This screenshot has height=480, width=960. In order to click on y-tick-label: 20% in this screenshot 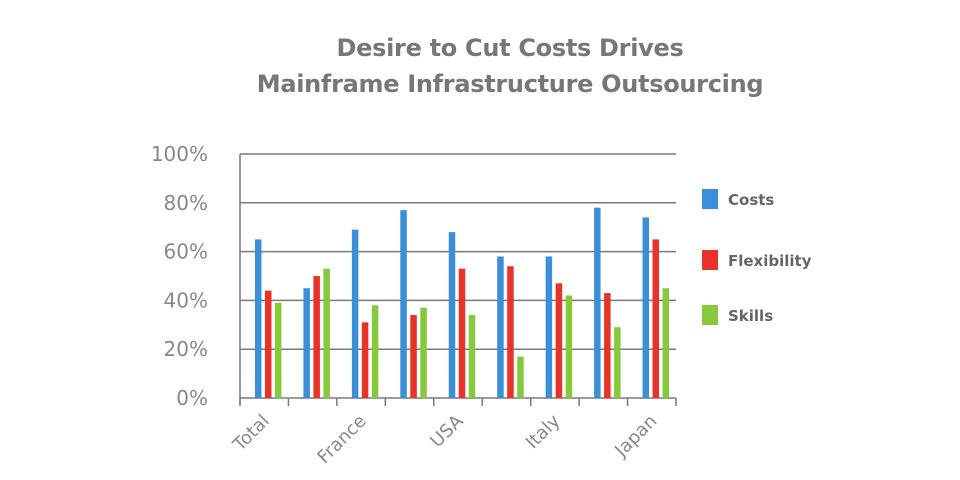, I will do `click(186, 349)`.